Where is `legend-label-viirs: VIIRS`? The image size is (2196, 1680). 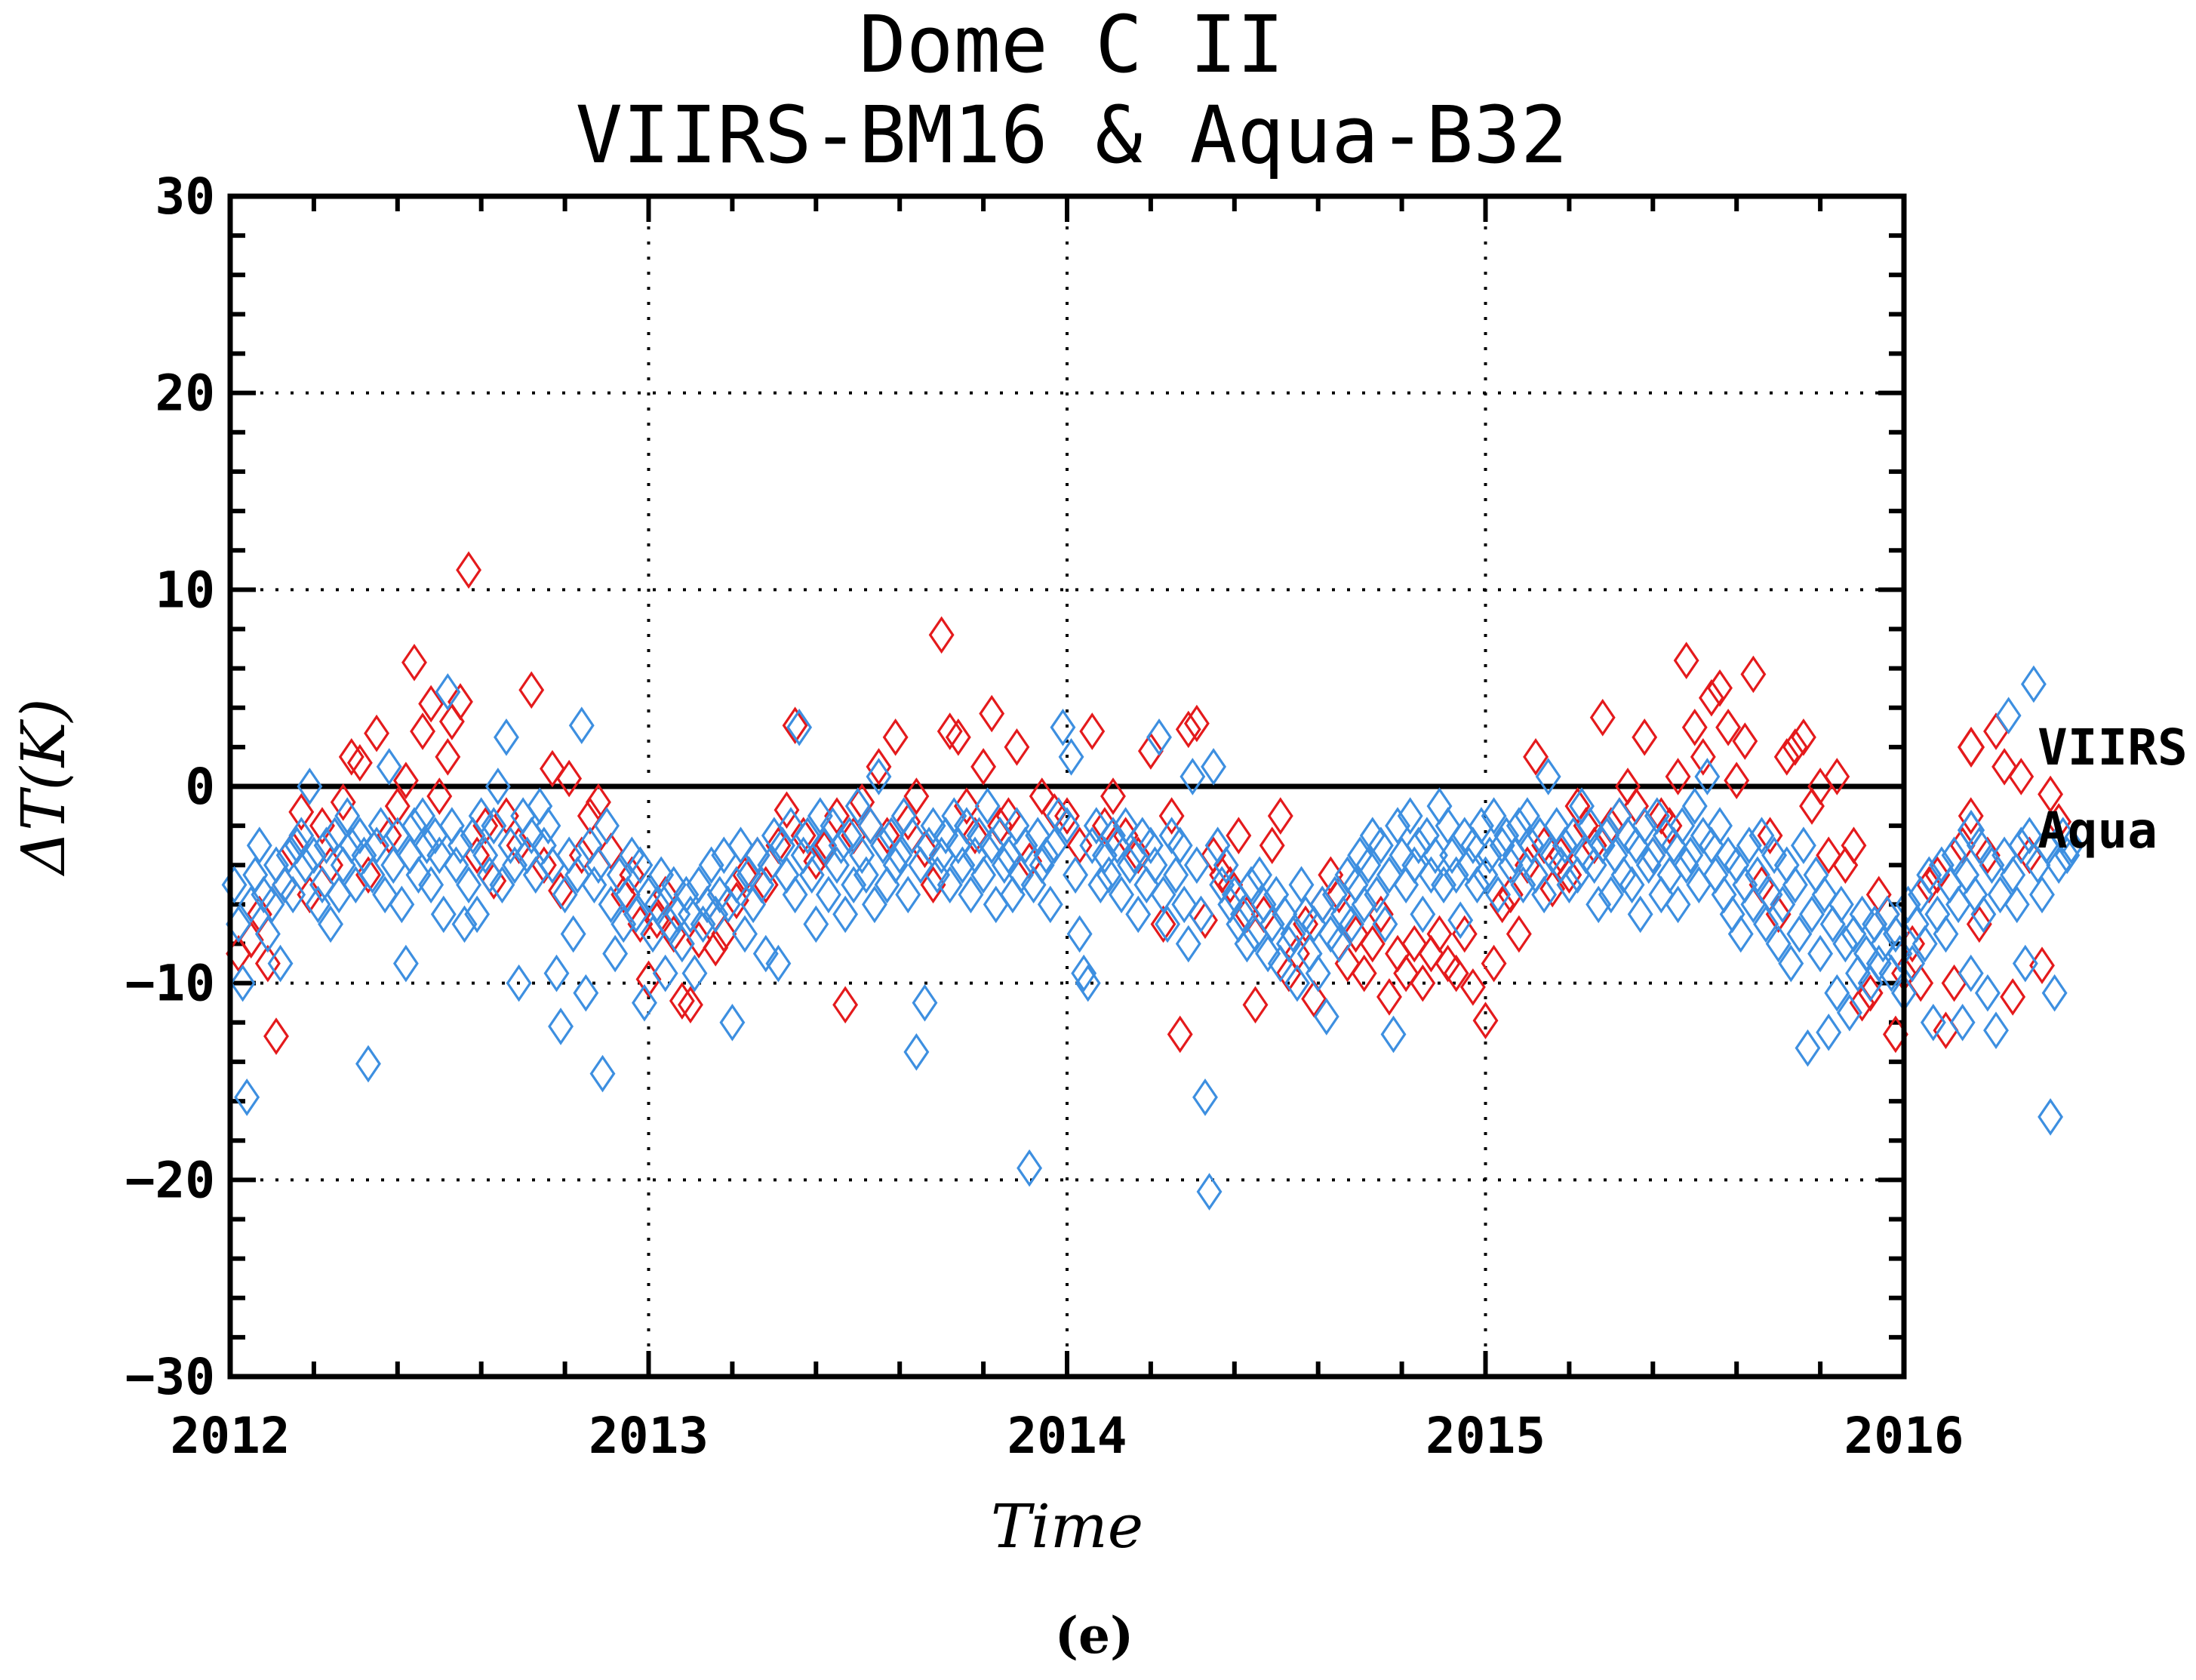
legend-label-viirs: VIIRS is located at coordinates (2113, 747).